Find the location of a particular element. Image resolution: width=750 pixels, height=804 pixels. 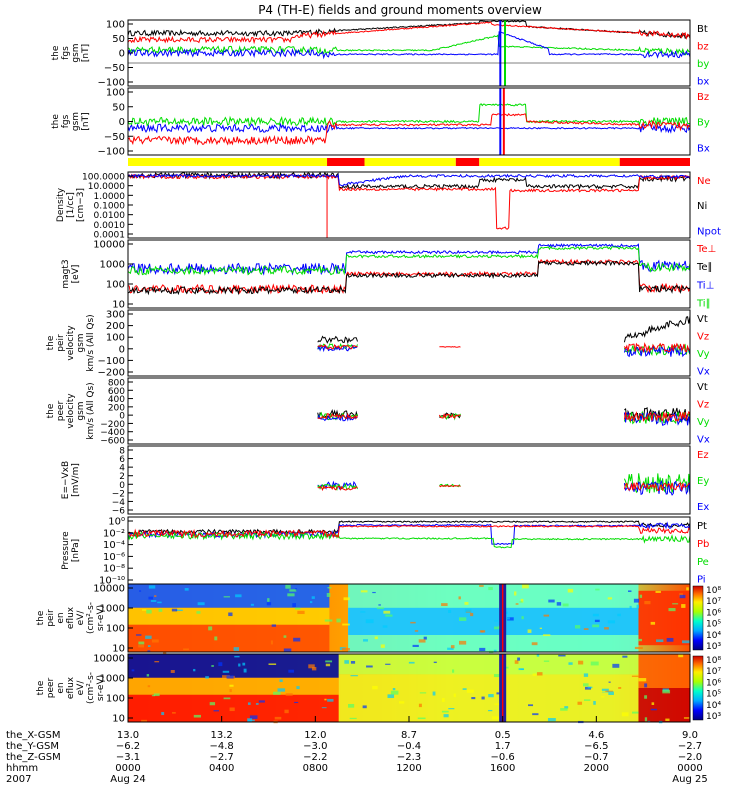

legend-label-Ti∥: Ti∥ is located at coordinates (703, 304).